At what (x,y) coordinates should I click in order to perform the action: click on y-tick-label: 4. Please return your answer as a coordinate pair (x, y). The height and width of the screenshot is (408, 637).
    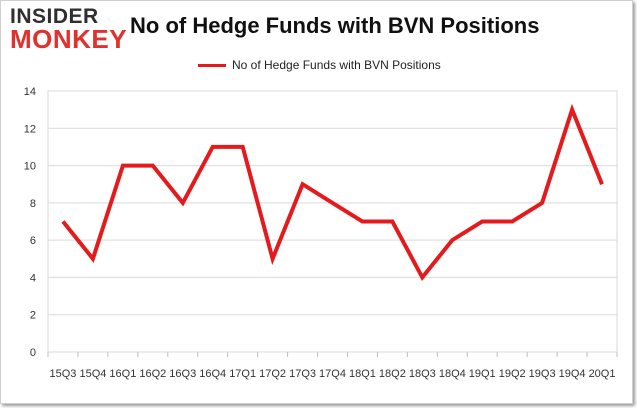
    Looking at the image, I should click on (33, 278).